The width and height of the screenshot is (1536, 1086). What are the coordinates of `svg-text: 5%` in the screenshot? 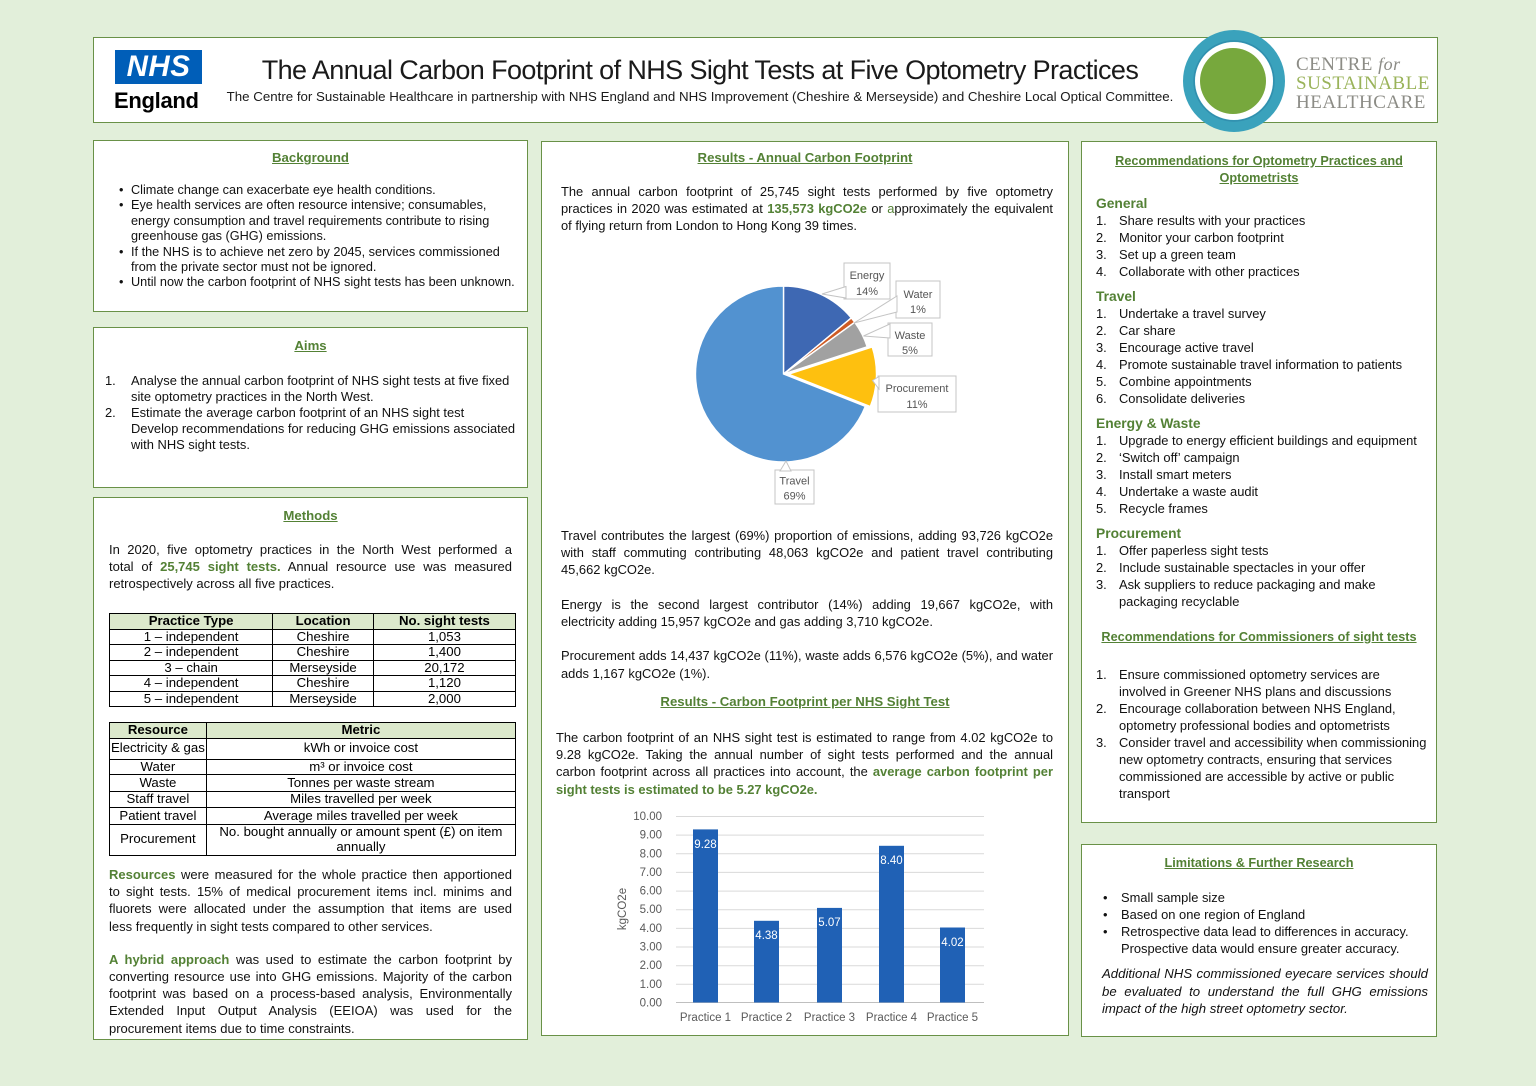 It's located at (910, 351).